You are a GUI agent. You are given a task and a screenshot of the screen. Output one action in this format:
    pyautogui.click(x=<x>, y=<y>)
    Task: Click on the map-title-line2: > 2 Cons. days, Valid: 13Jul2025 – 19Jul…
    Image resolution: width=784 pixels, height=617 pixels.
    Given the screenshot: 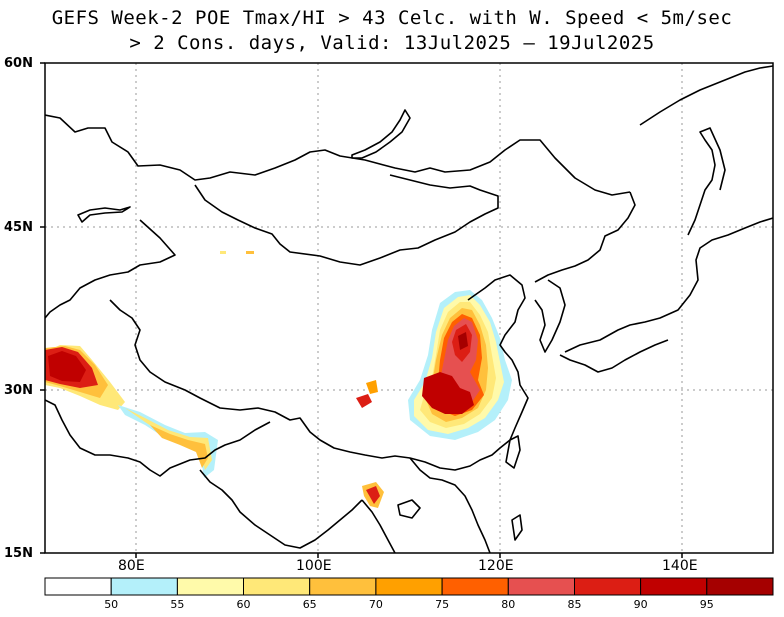 What is the action you would take?
    pyautogui.click(x=392, y=43)
    